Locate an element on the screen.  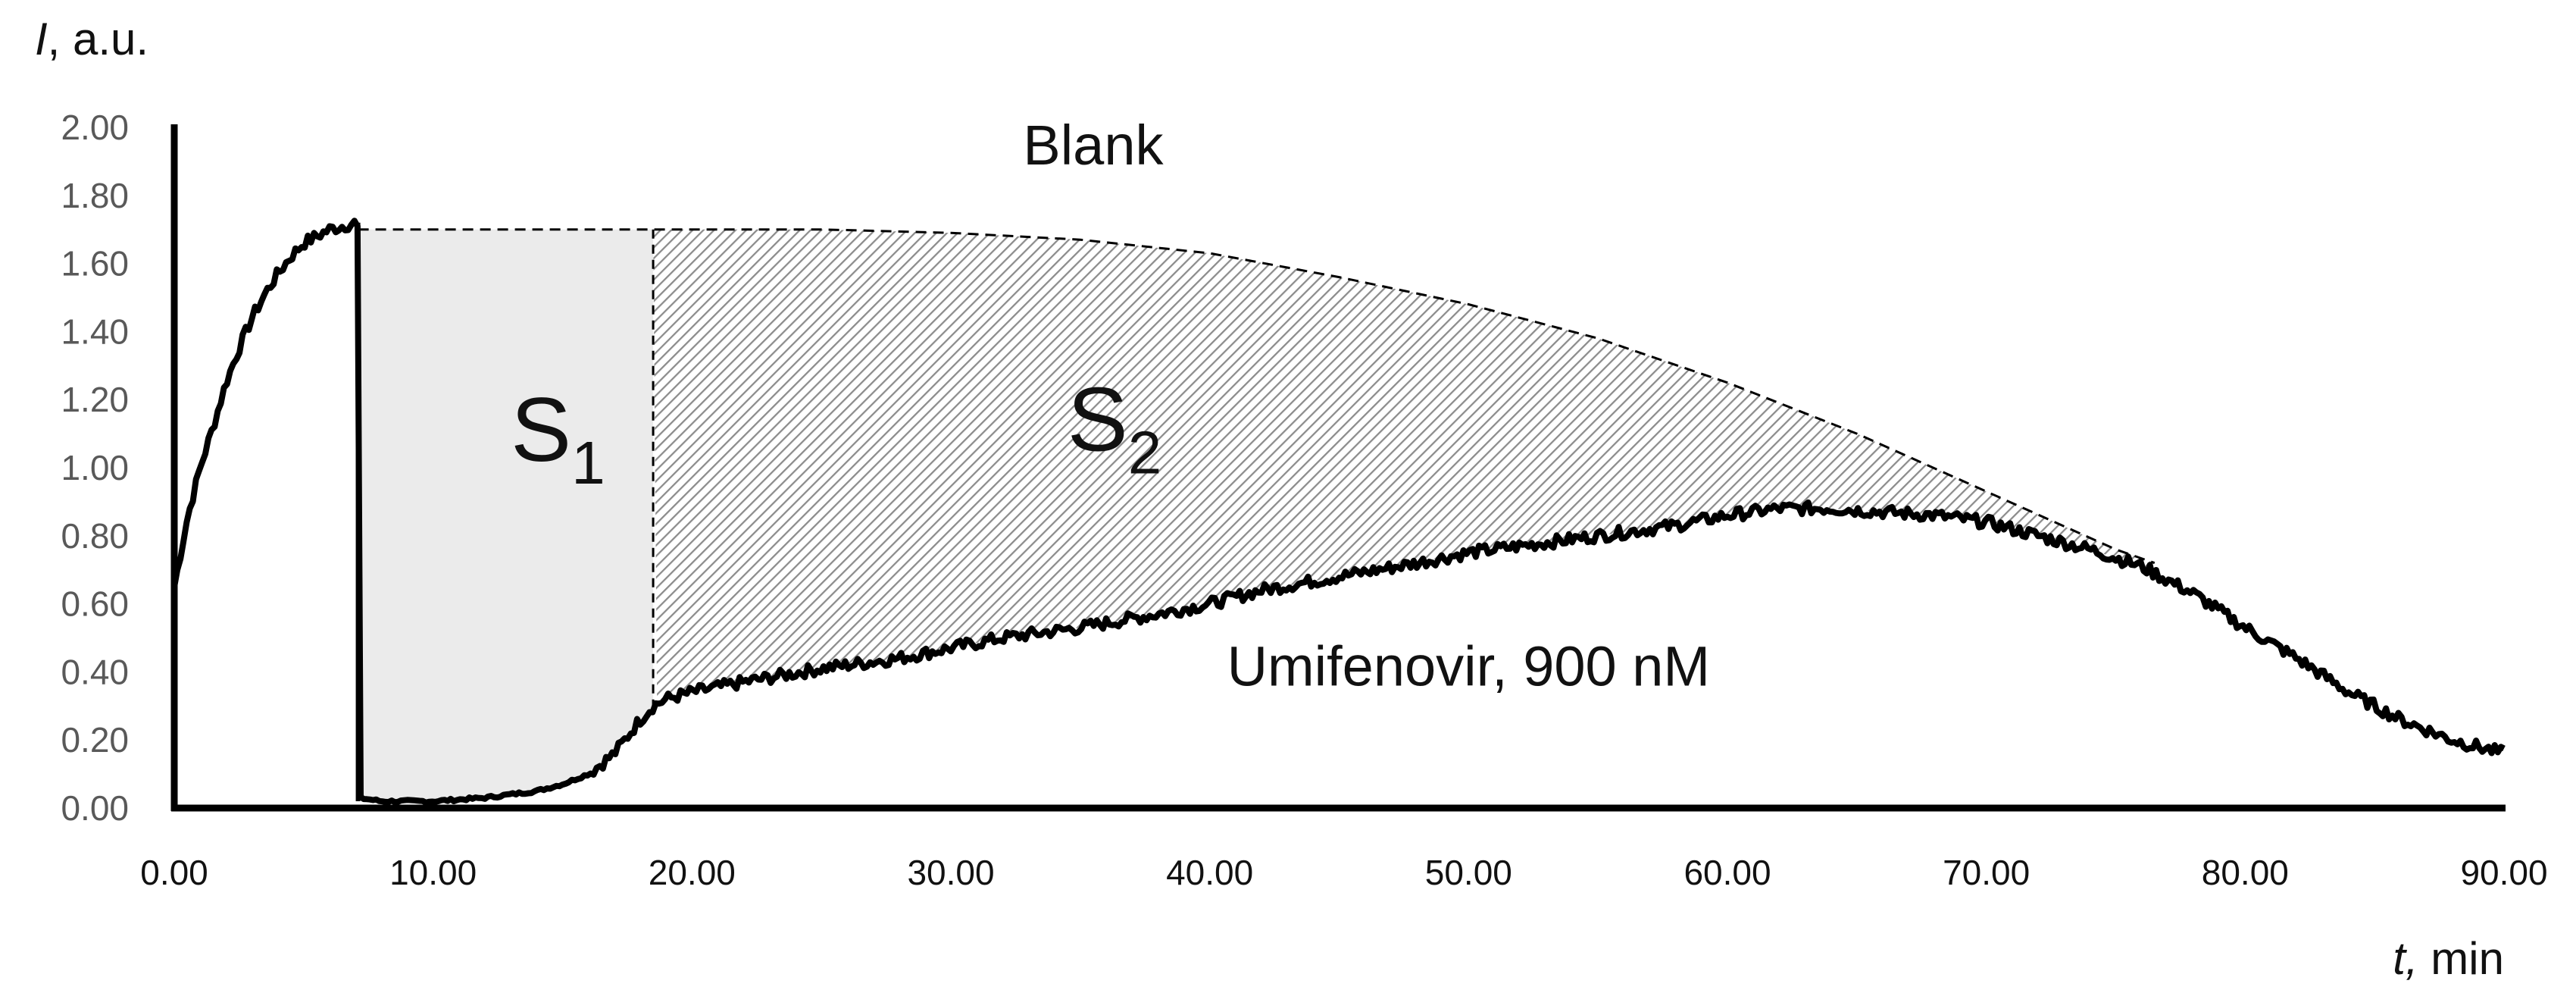
y-tick-label: 1.60 is located at coordinates (95, 263).